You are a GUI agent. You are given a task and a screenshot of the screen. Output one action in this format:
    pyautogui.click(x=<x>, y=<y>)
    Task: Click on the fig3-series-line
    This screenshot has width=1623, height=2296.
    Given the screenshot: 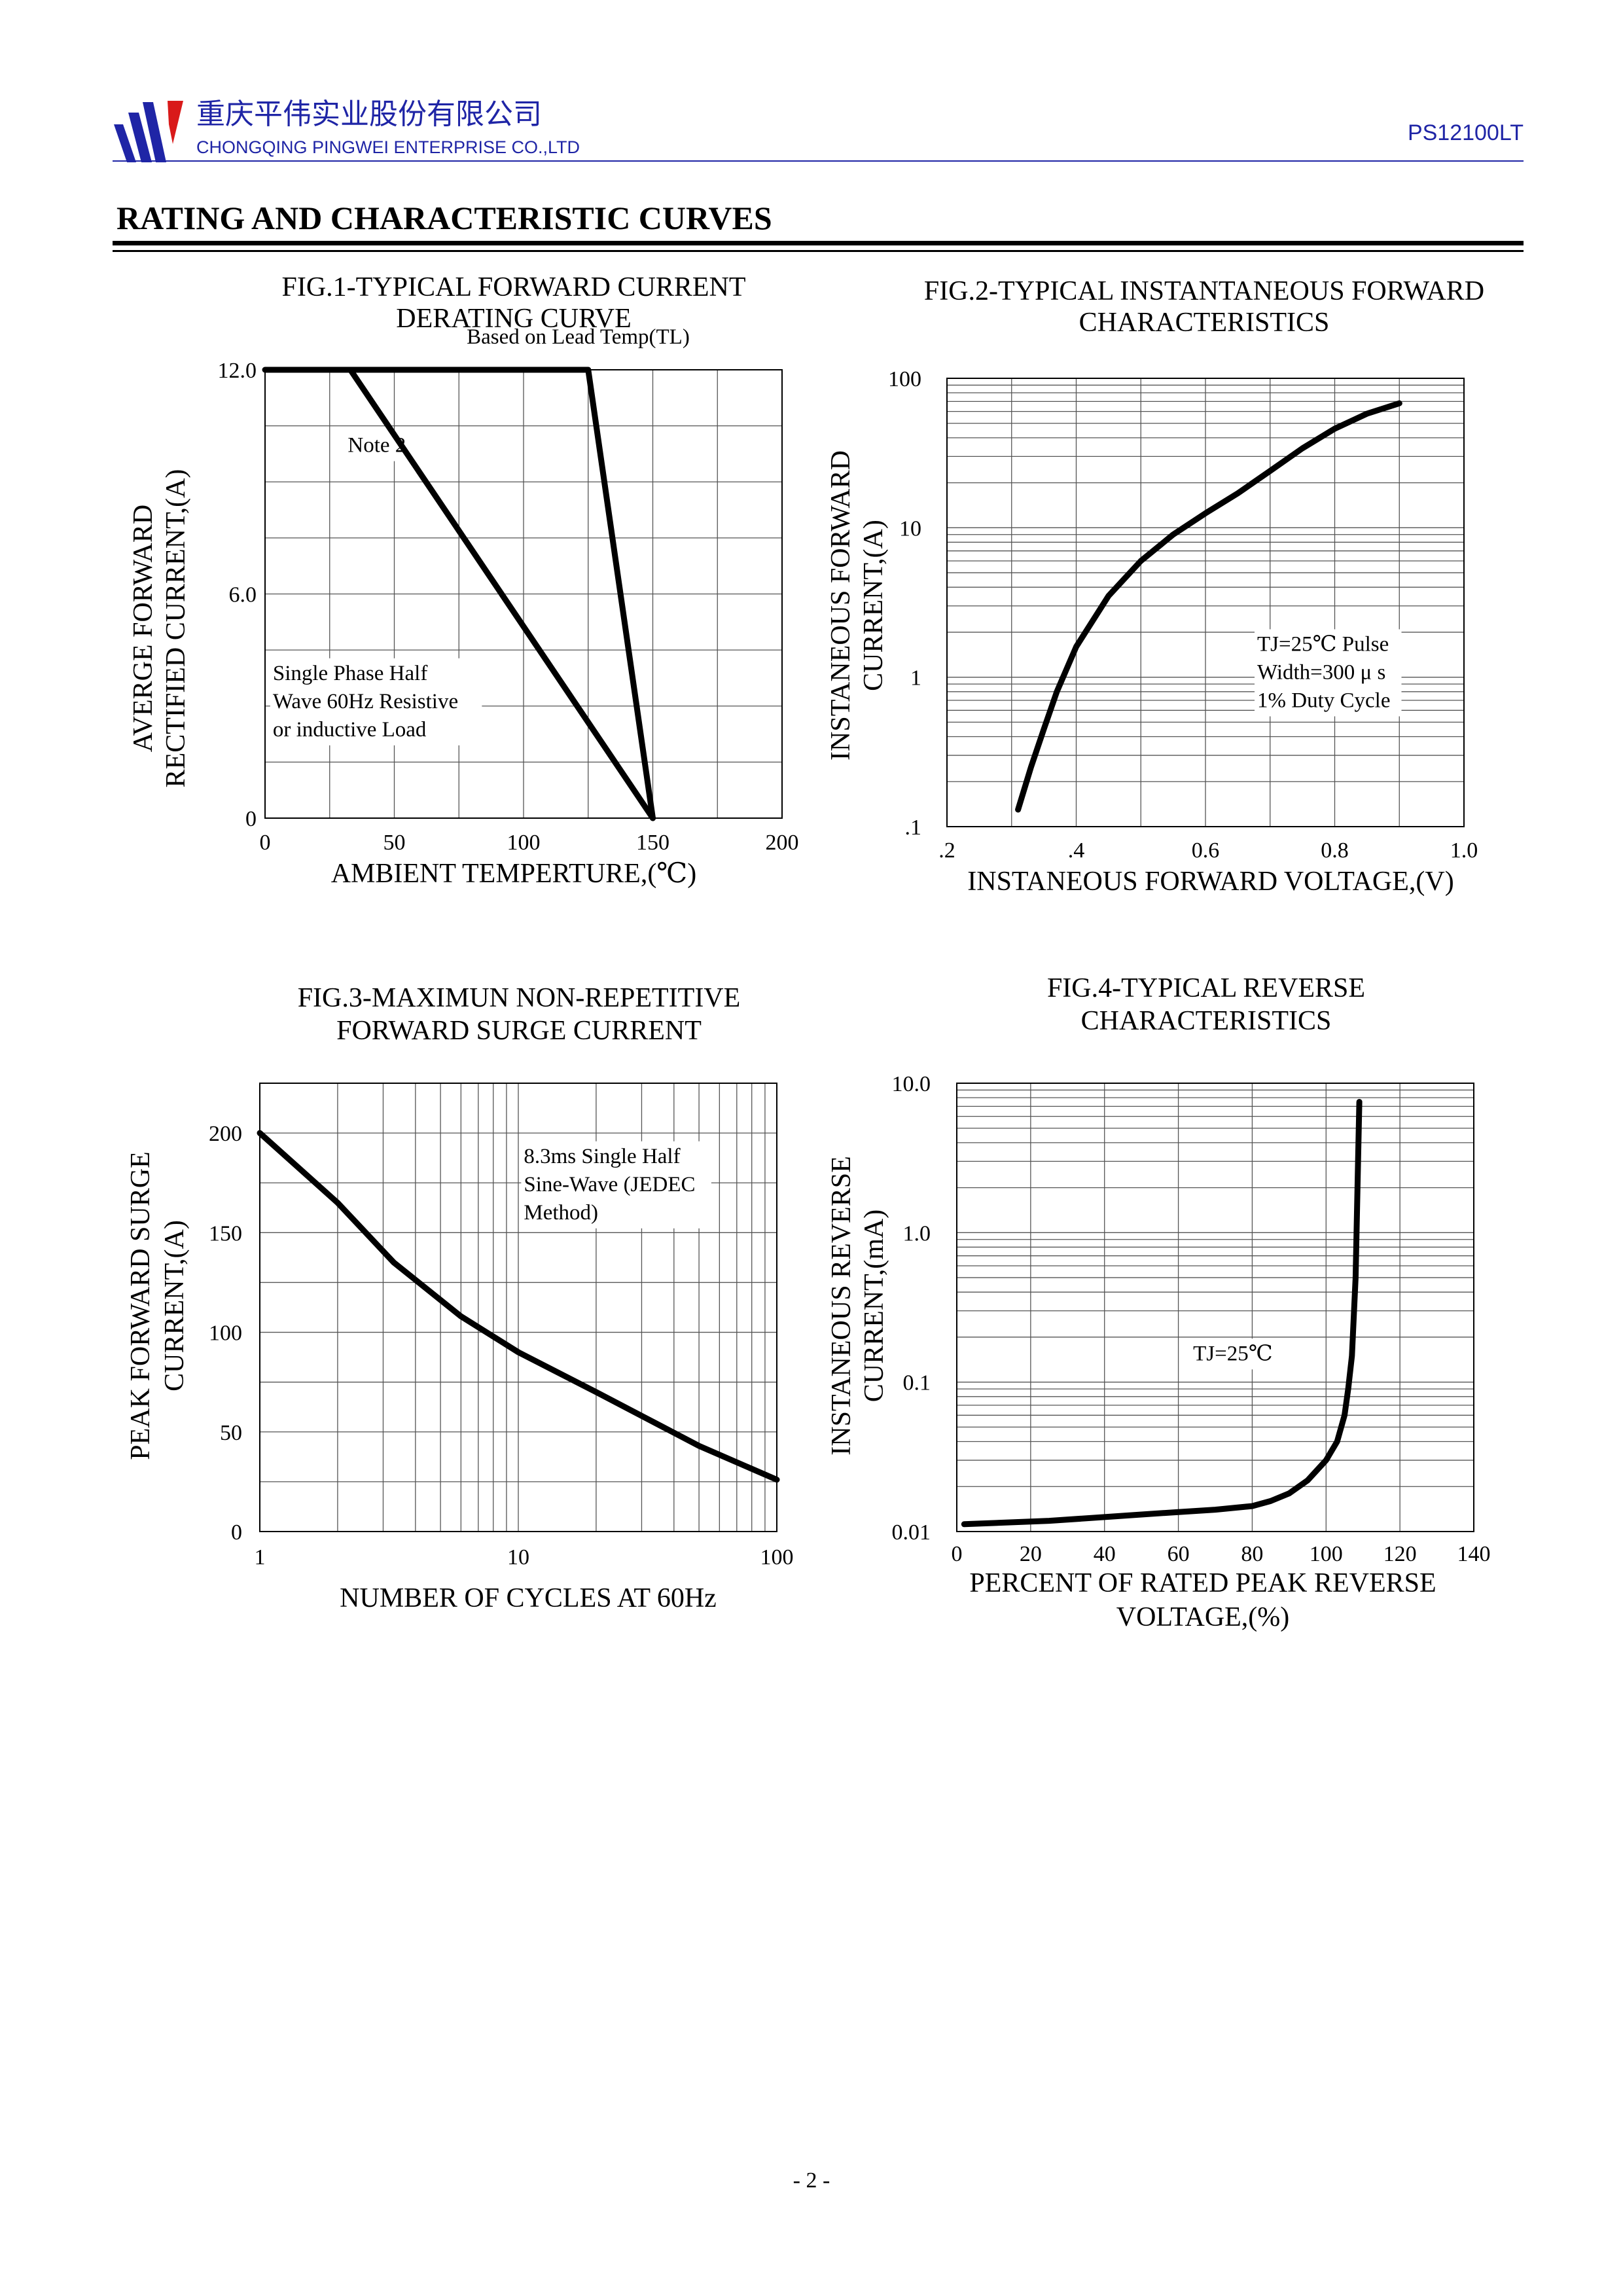 What is the action you would take?
    pyautogui.click(x=518, y=1306)
    